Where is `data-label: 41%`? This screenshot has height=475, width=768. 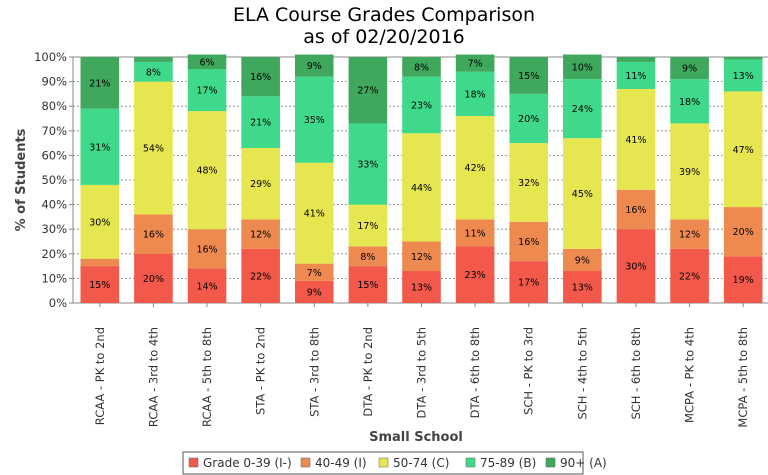
data-label: 41% is located at coordinates (314, 214).